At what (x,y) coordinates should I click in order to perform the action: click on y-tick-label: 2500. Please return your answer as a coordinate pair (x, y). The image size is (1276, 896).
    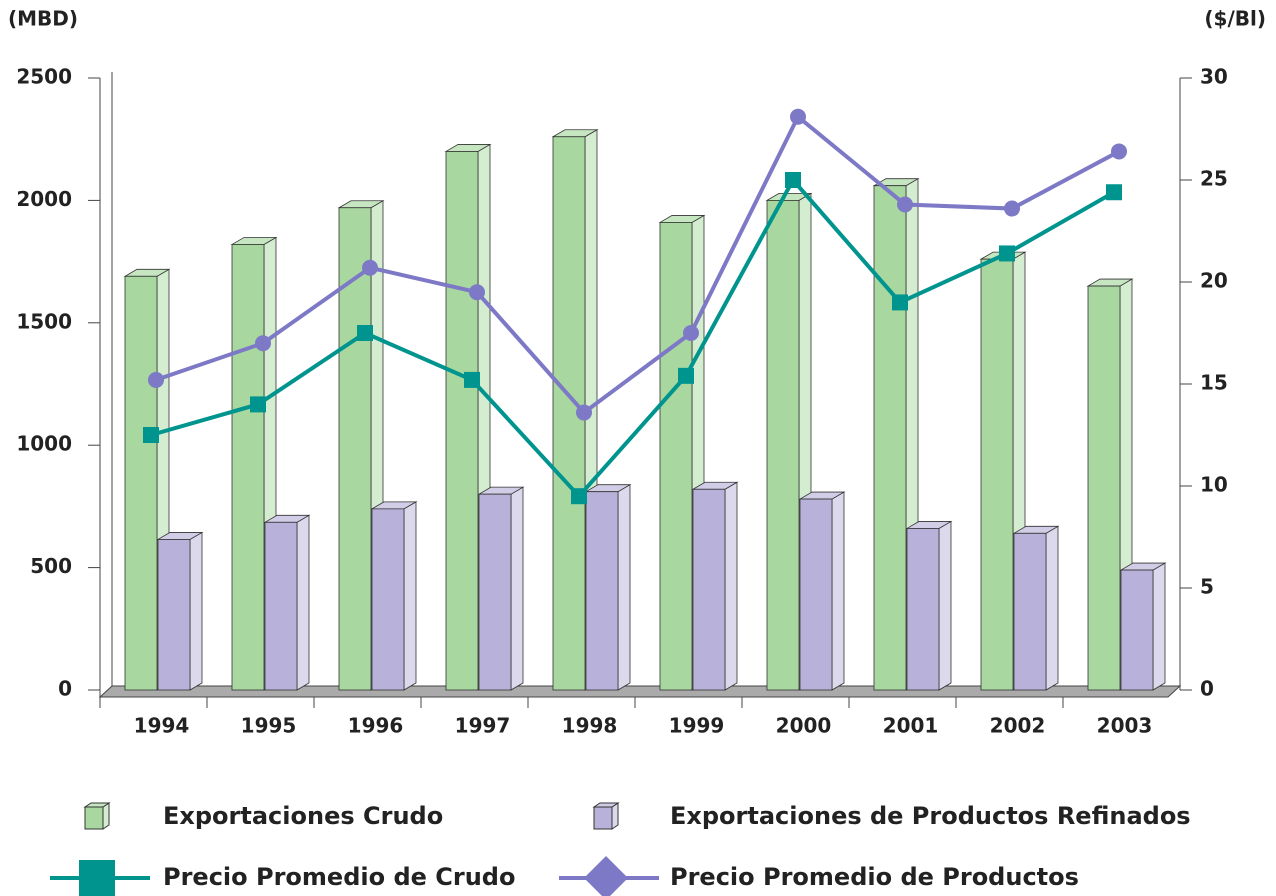
    Looking at the image, I should click on (44, 77).